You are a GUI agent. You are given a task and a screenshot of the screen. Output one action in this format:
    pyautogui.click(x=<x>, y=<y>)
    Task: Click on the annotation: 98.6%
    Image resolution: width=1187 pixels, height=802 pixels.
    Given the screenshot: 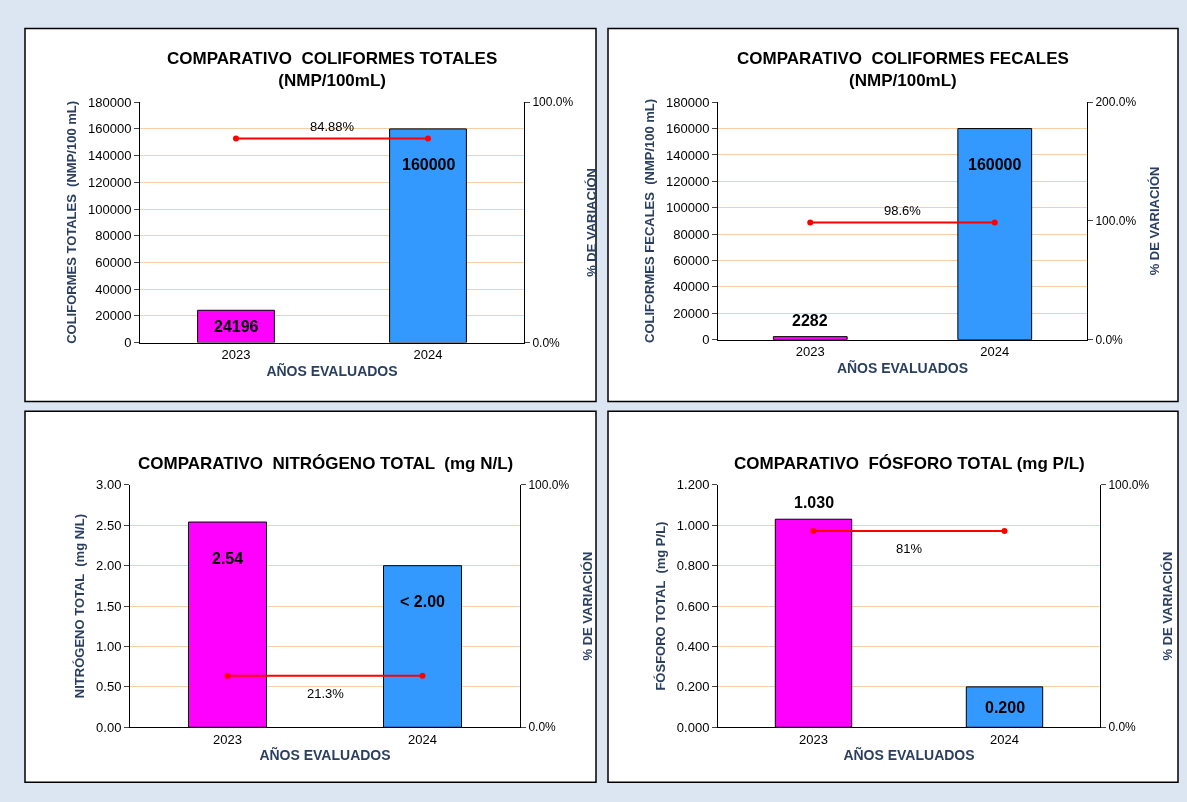 What is the action you would take?
    pyautogui.click(x=903, y=210)
    